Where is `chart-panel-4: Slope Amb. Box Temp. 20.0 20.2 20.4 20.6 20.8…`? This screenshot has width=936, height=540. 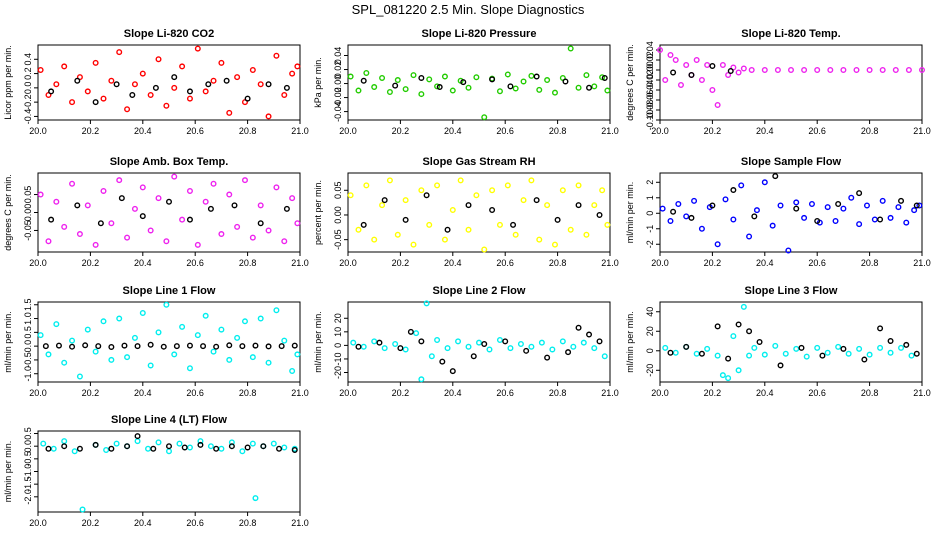
chart-panel-4: Slope Amb. Box Temp. 20.0 20.2 20.4 20.6 20.8… is located at coordinates (156, 212).